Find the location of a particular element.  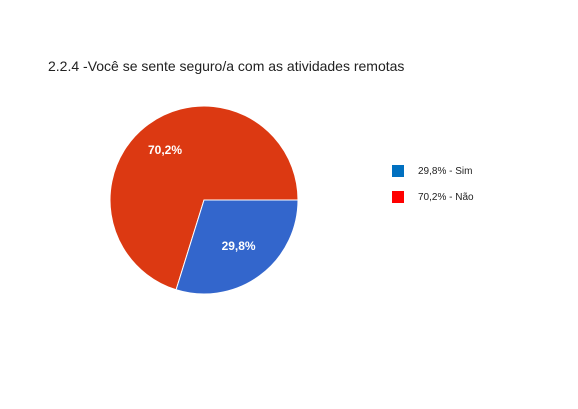

pie-slice-sim is located at coordinates (237, 247).